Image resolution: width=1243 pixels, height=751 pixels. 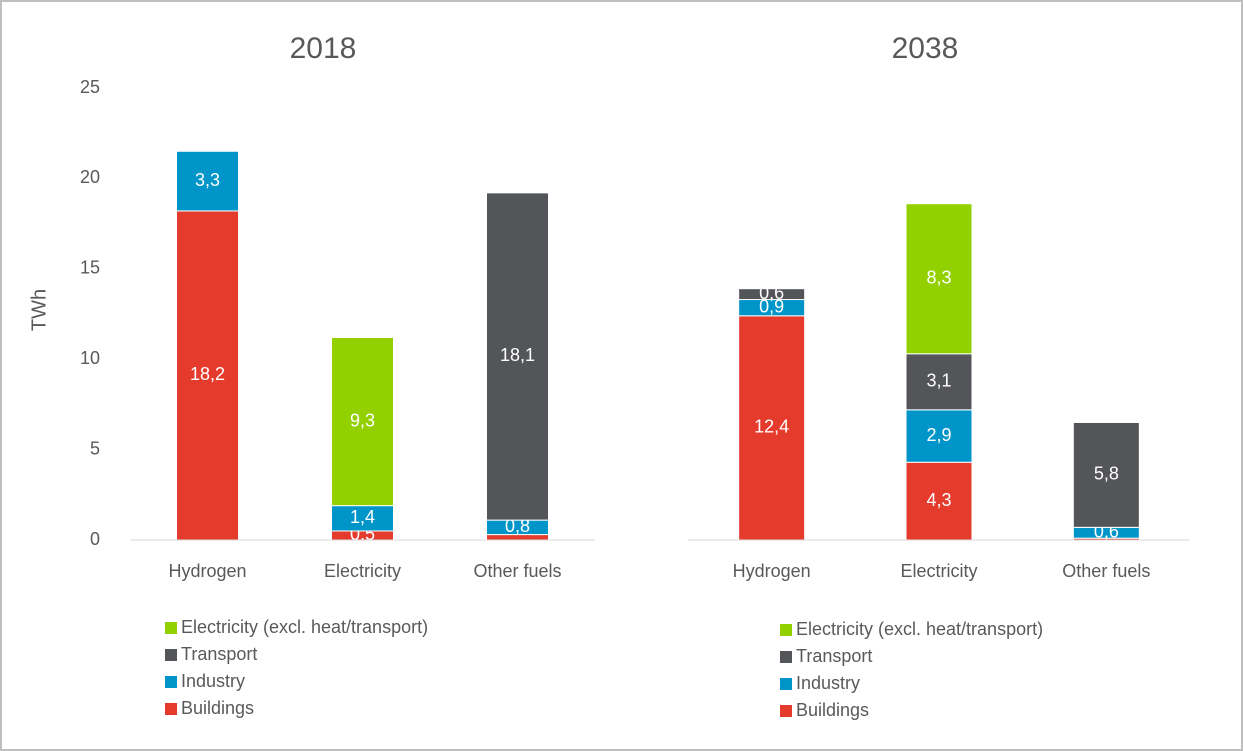 I want to click on data-label: 3,1, so click(x=938, y=381).